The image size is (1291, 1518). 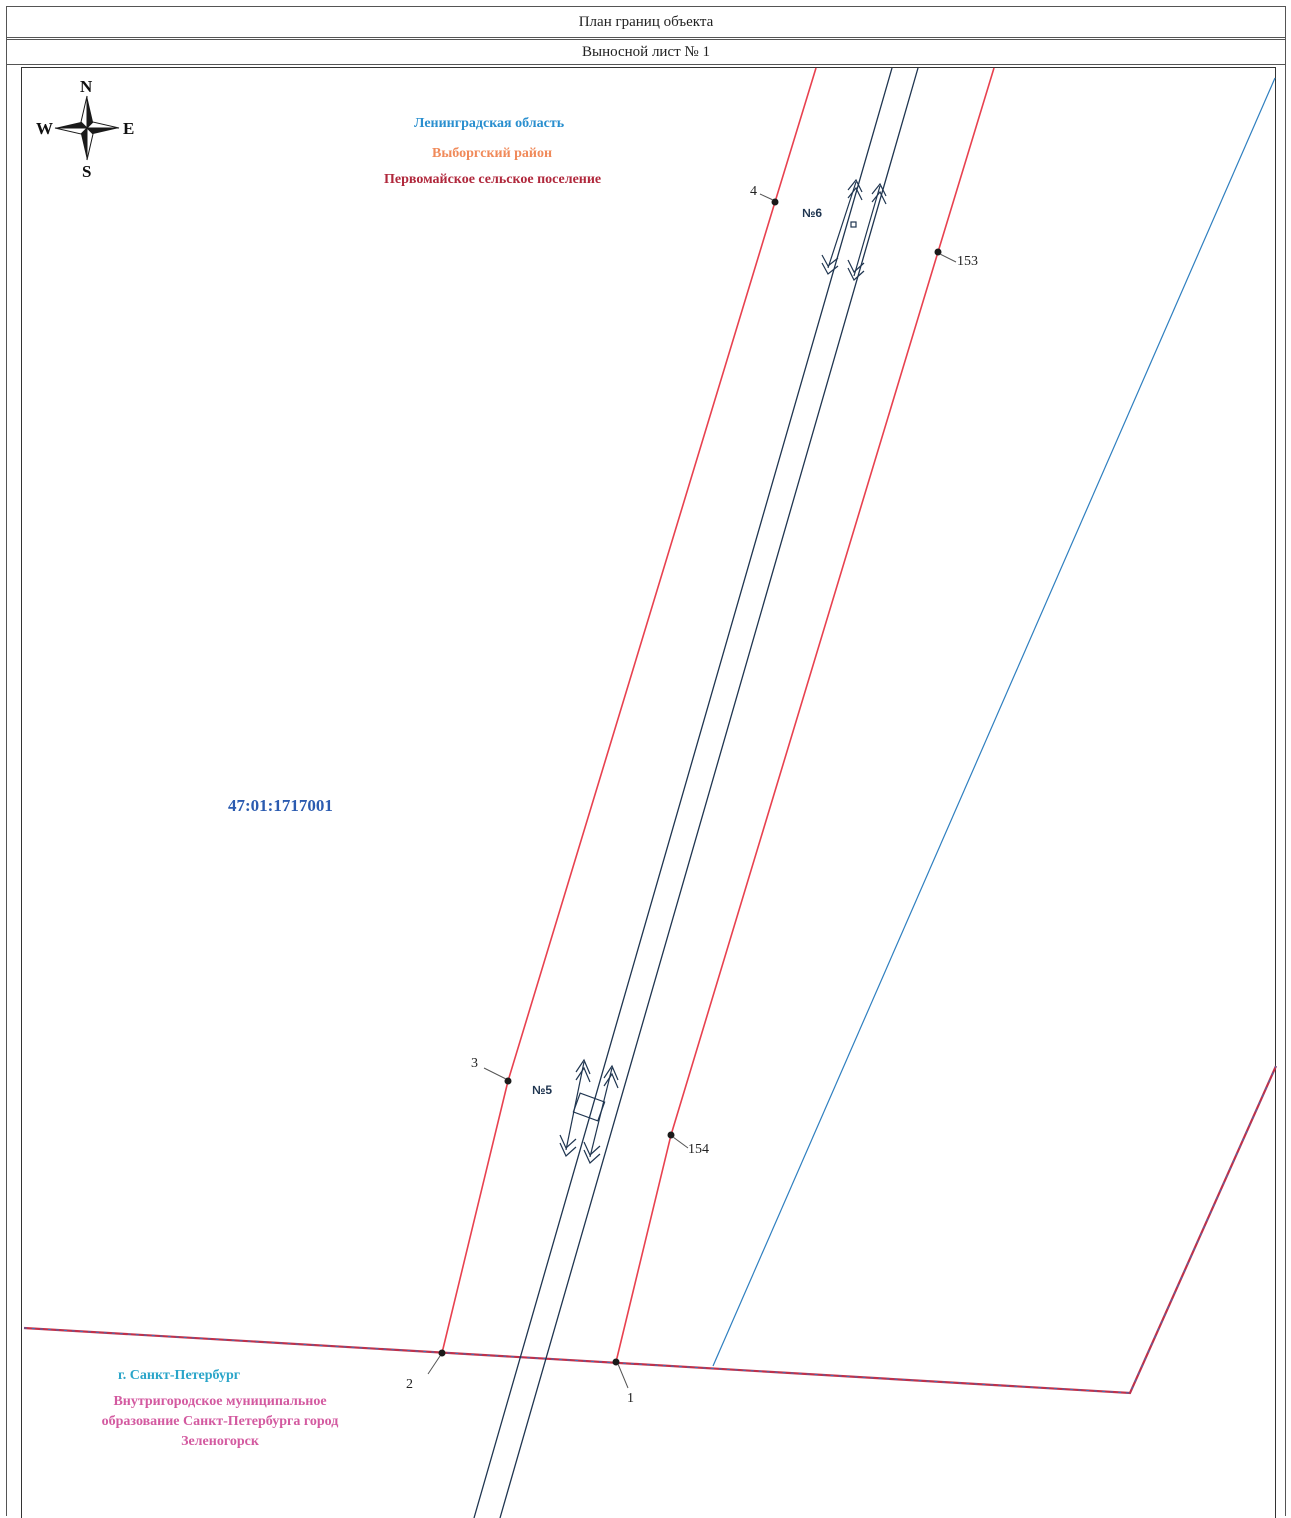 What do you see at coordinates (616, 1362) in the screenshot?
I see `point-1-marker` at bounding box center [616, 1362].